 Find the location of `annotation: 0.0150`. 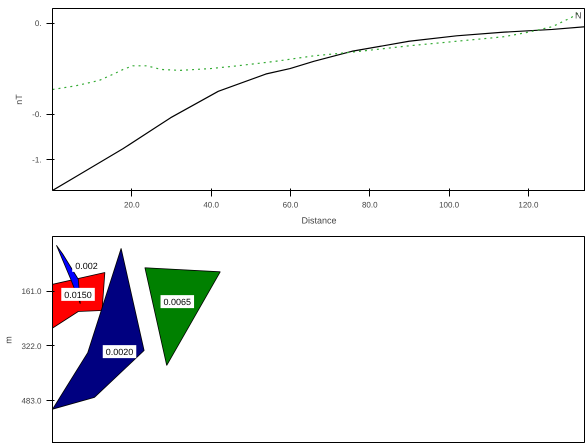

annotation: 0.0150 is located at coordinates (78, 295).